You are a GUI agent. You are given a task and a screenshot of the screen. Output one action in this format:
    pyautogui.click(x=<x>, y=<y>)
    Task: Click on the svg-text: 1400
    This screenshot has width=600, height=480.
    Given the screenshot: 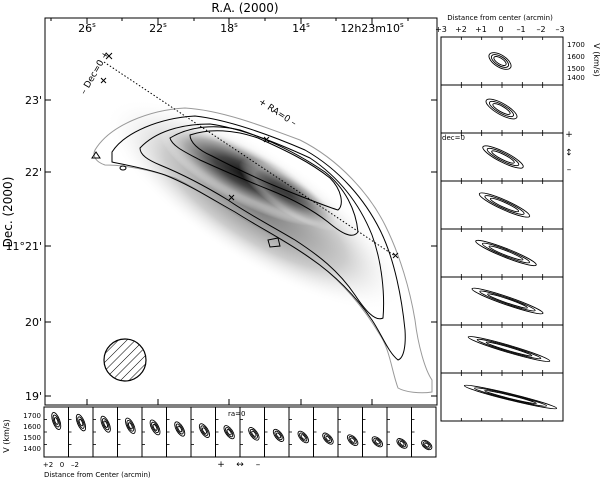 What is the action you would take?
    pyautogui.click(x=576, y=78)
    